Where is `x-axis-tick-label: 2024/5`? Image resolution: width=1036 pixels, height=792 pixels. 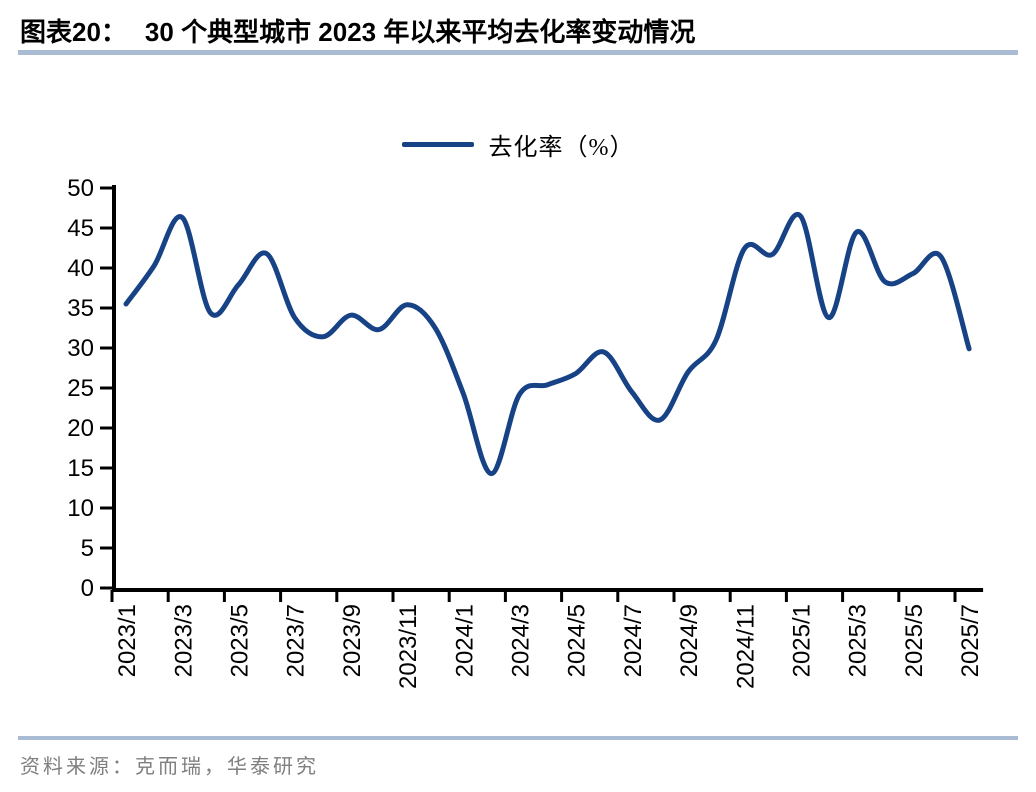 x-axis-tick-label: 2024/5 is located at coordinates (577, 640).